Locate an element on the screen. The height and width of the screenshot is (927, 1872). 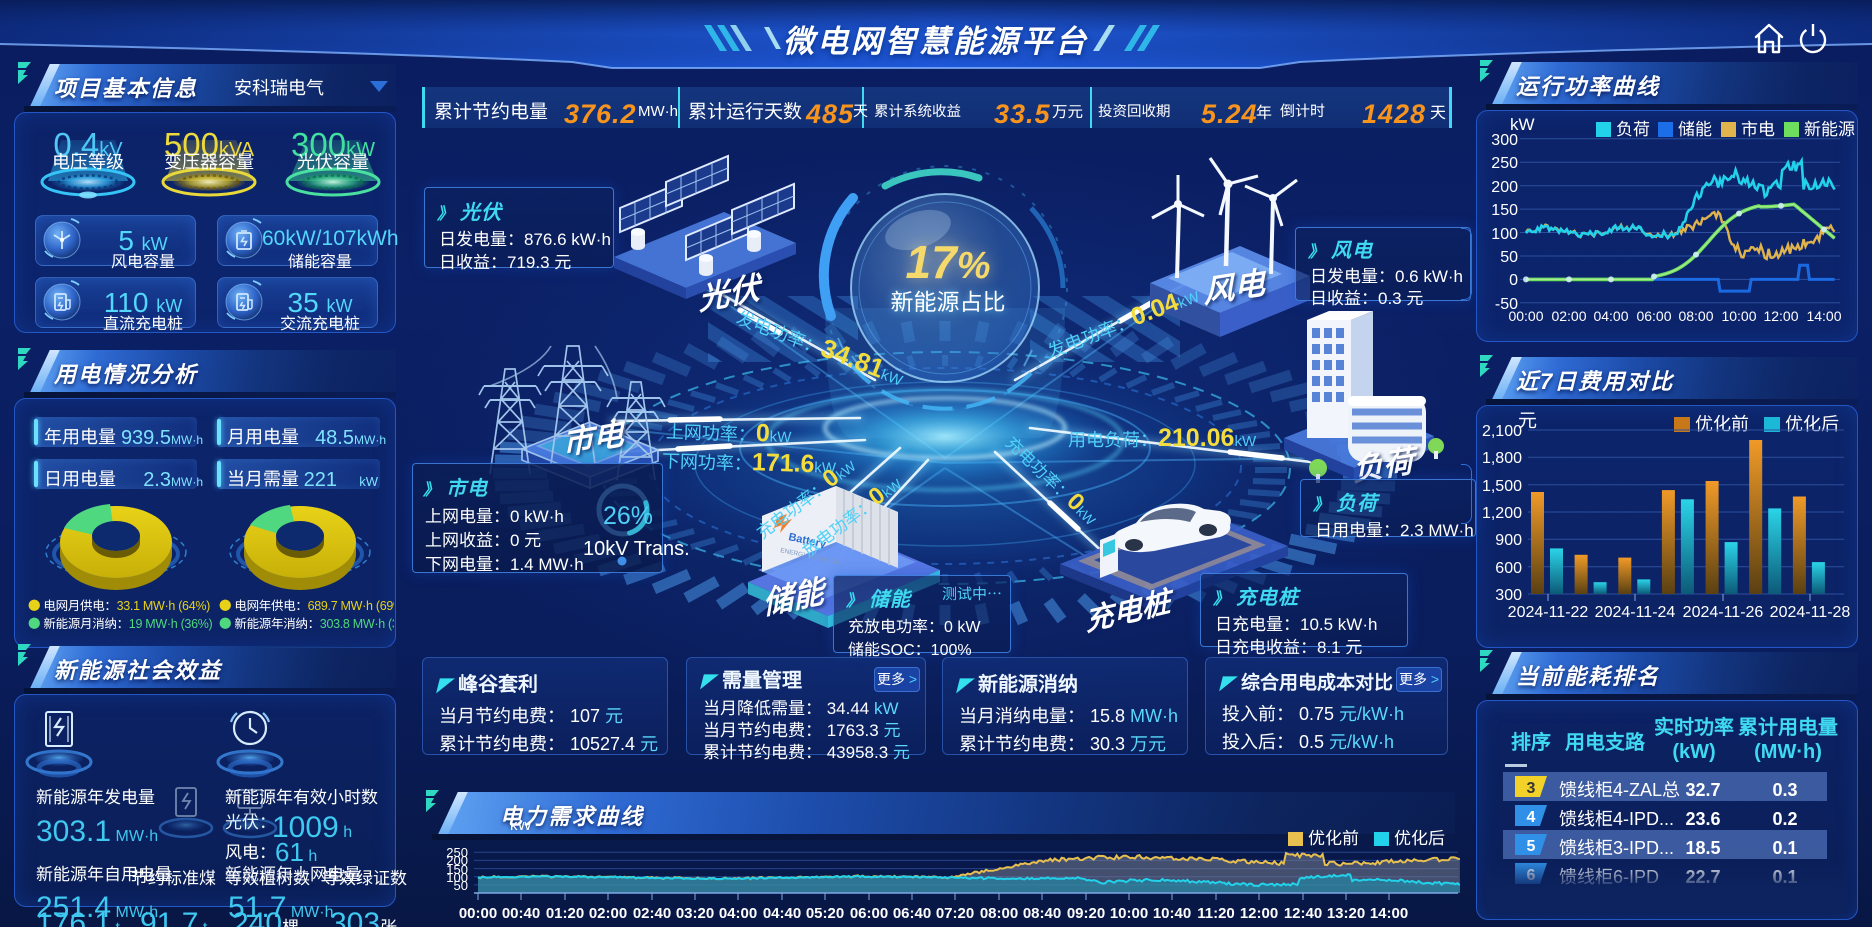
svg-text: 10:40 is located at coordinates (1172, 912).